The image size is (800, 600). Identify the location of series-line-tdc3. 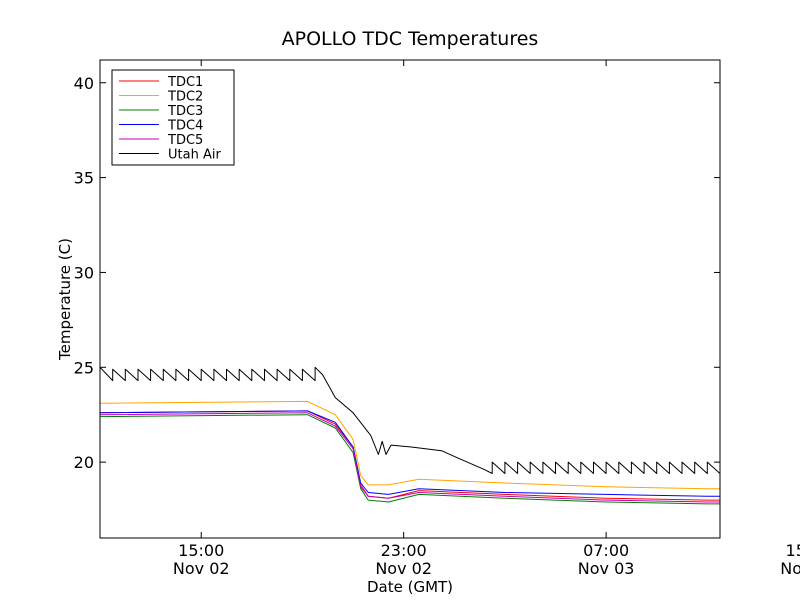
(410, 459).